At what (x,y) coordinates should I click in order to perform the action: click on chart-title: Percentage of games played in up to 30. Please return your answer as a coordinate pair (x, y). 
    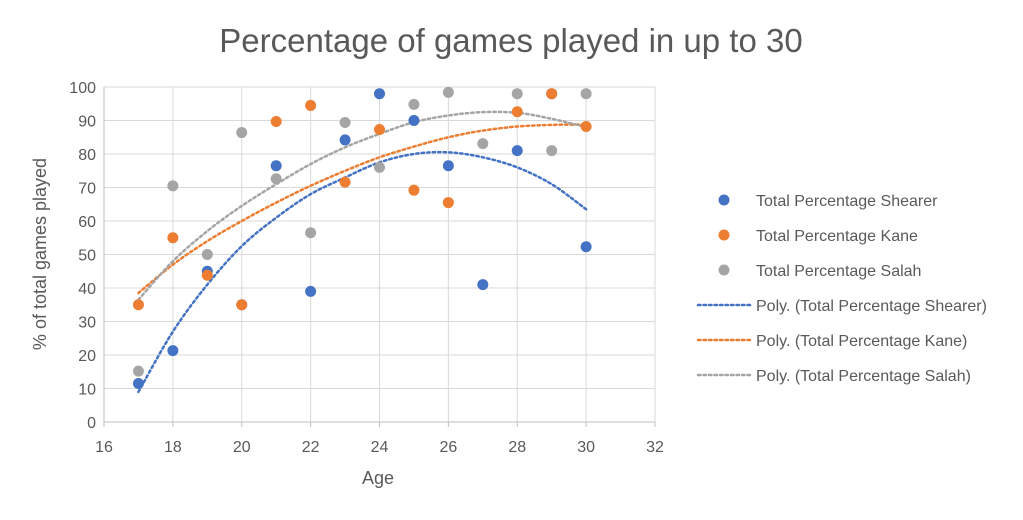
    Looking at the image, I should click on (510, 40).